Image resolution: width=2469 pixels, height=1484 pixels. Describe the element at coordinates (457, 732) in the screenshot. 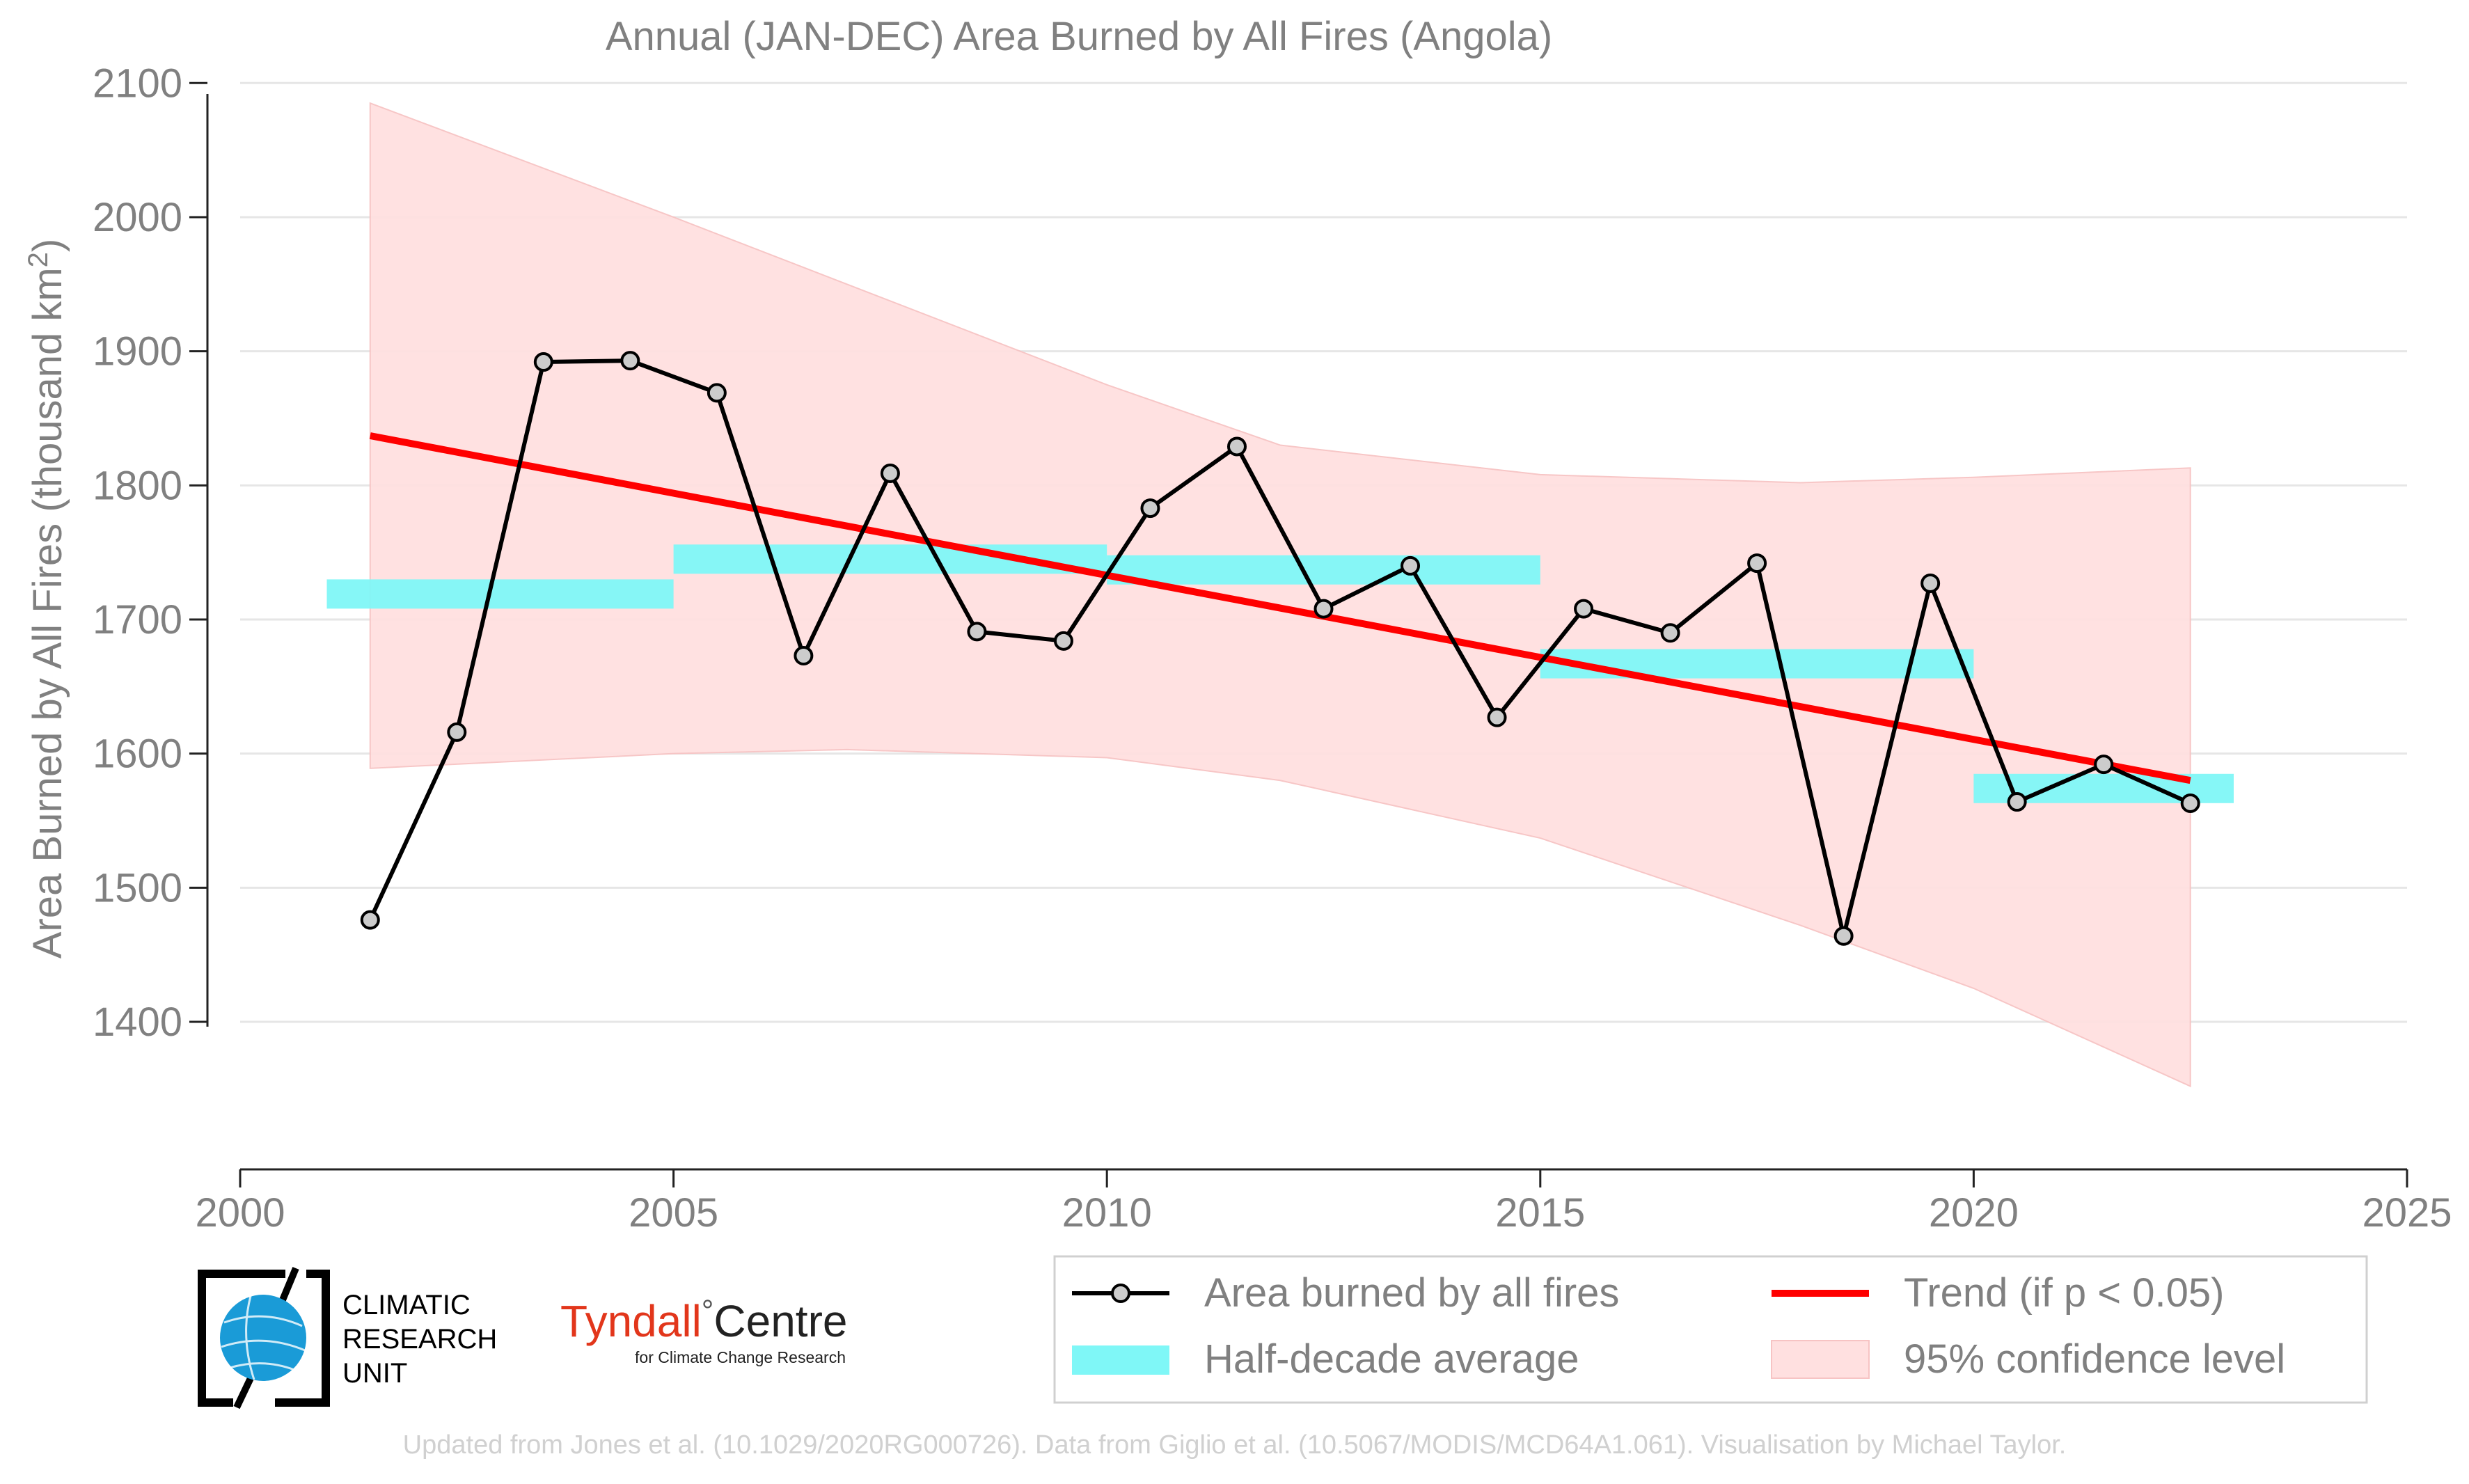

I see `data-point-2002.5` at that location.